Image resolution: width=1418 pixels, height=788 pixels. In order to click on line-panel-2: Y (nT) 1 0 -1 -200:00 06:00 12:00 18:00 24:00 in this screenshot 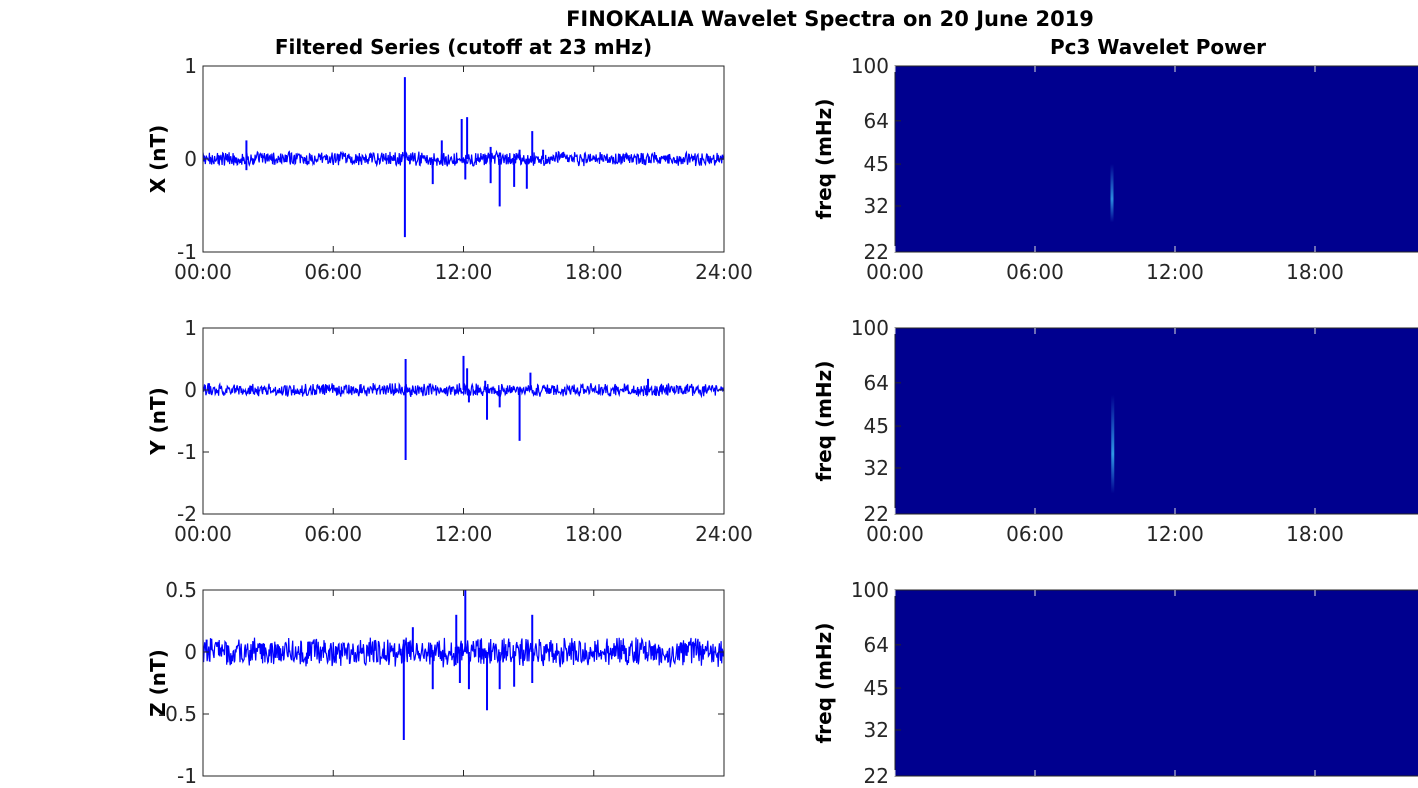, I will do `click(449, 431)`.